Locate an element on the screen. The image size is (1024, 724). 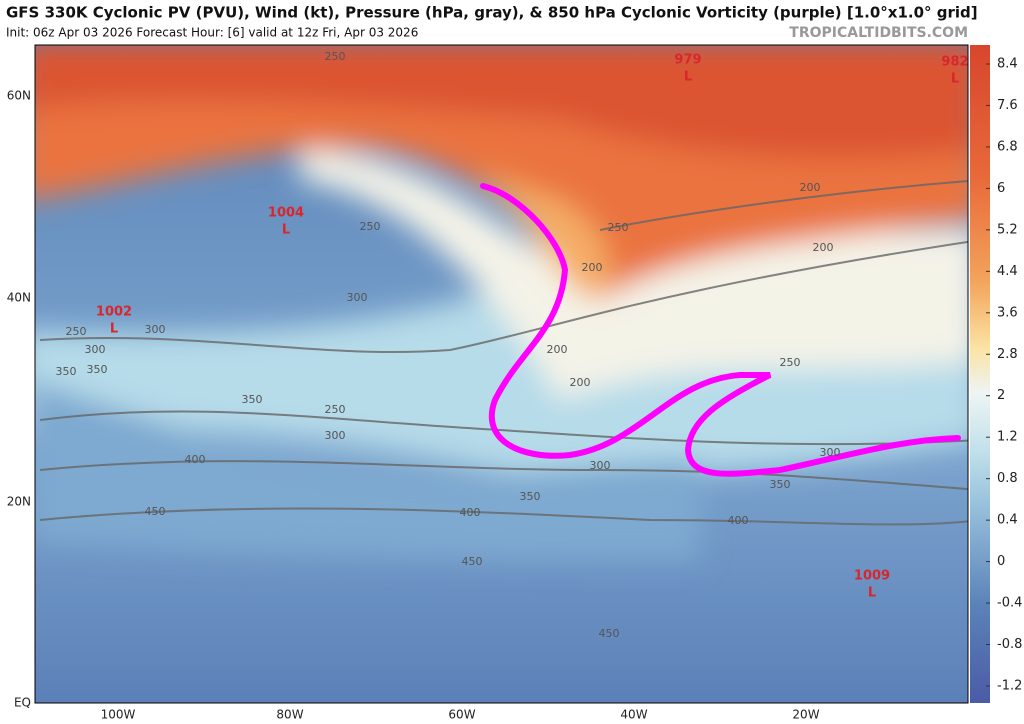
low-pressure: 982 is located at coordinates (954, 62).